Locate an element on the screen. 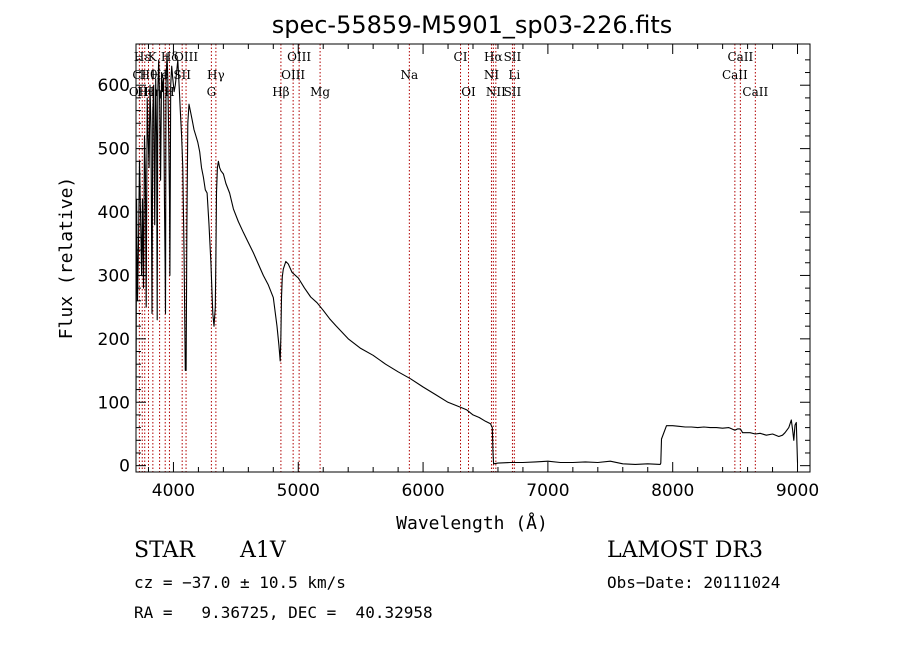 This screenshot has height=649, width=900. obs-date: Obs−Date: 20111024 is located at coordinates (694, 582).